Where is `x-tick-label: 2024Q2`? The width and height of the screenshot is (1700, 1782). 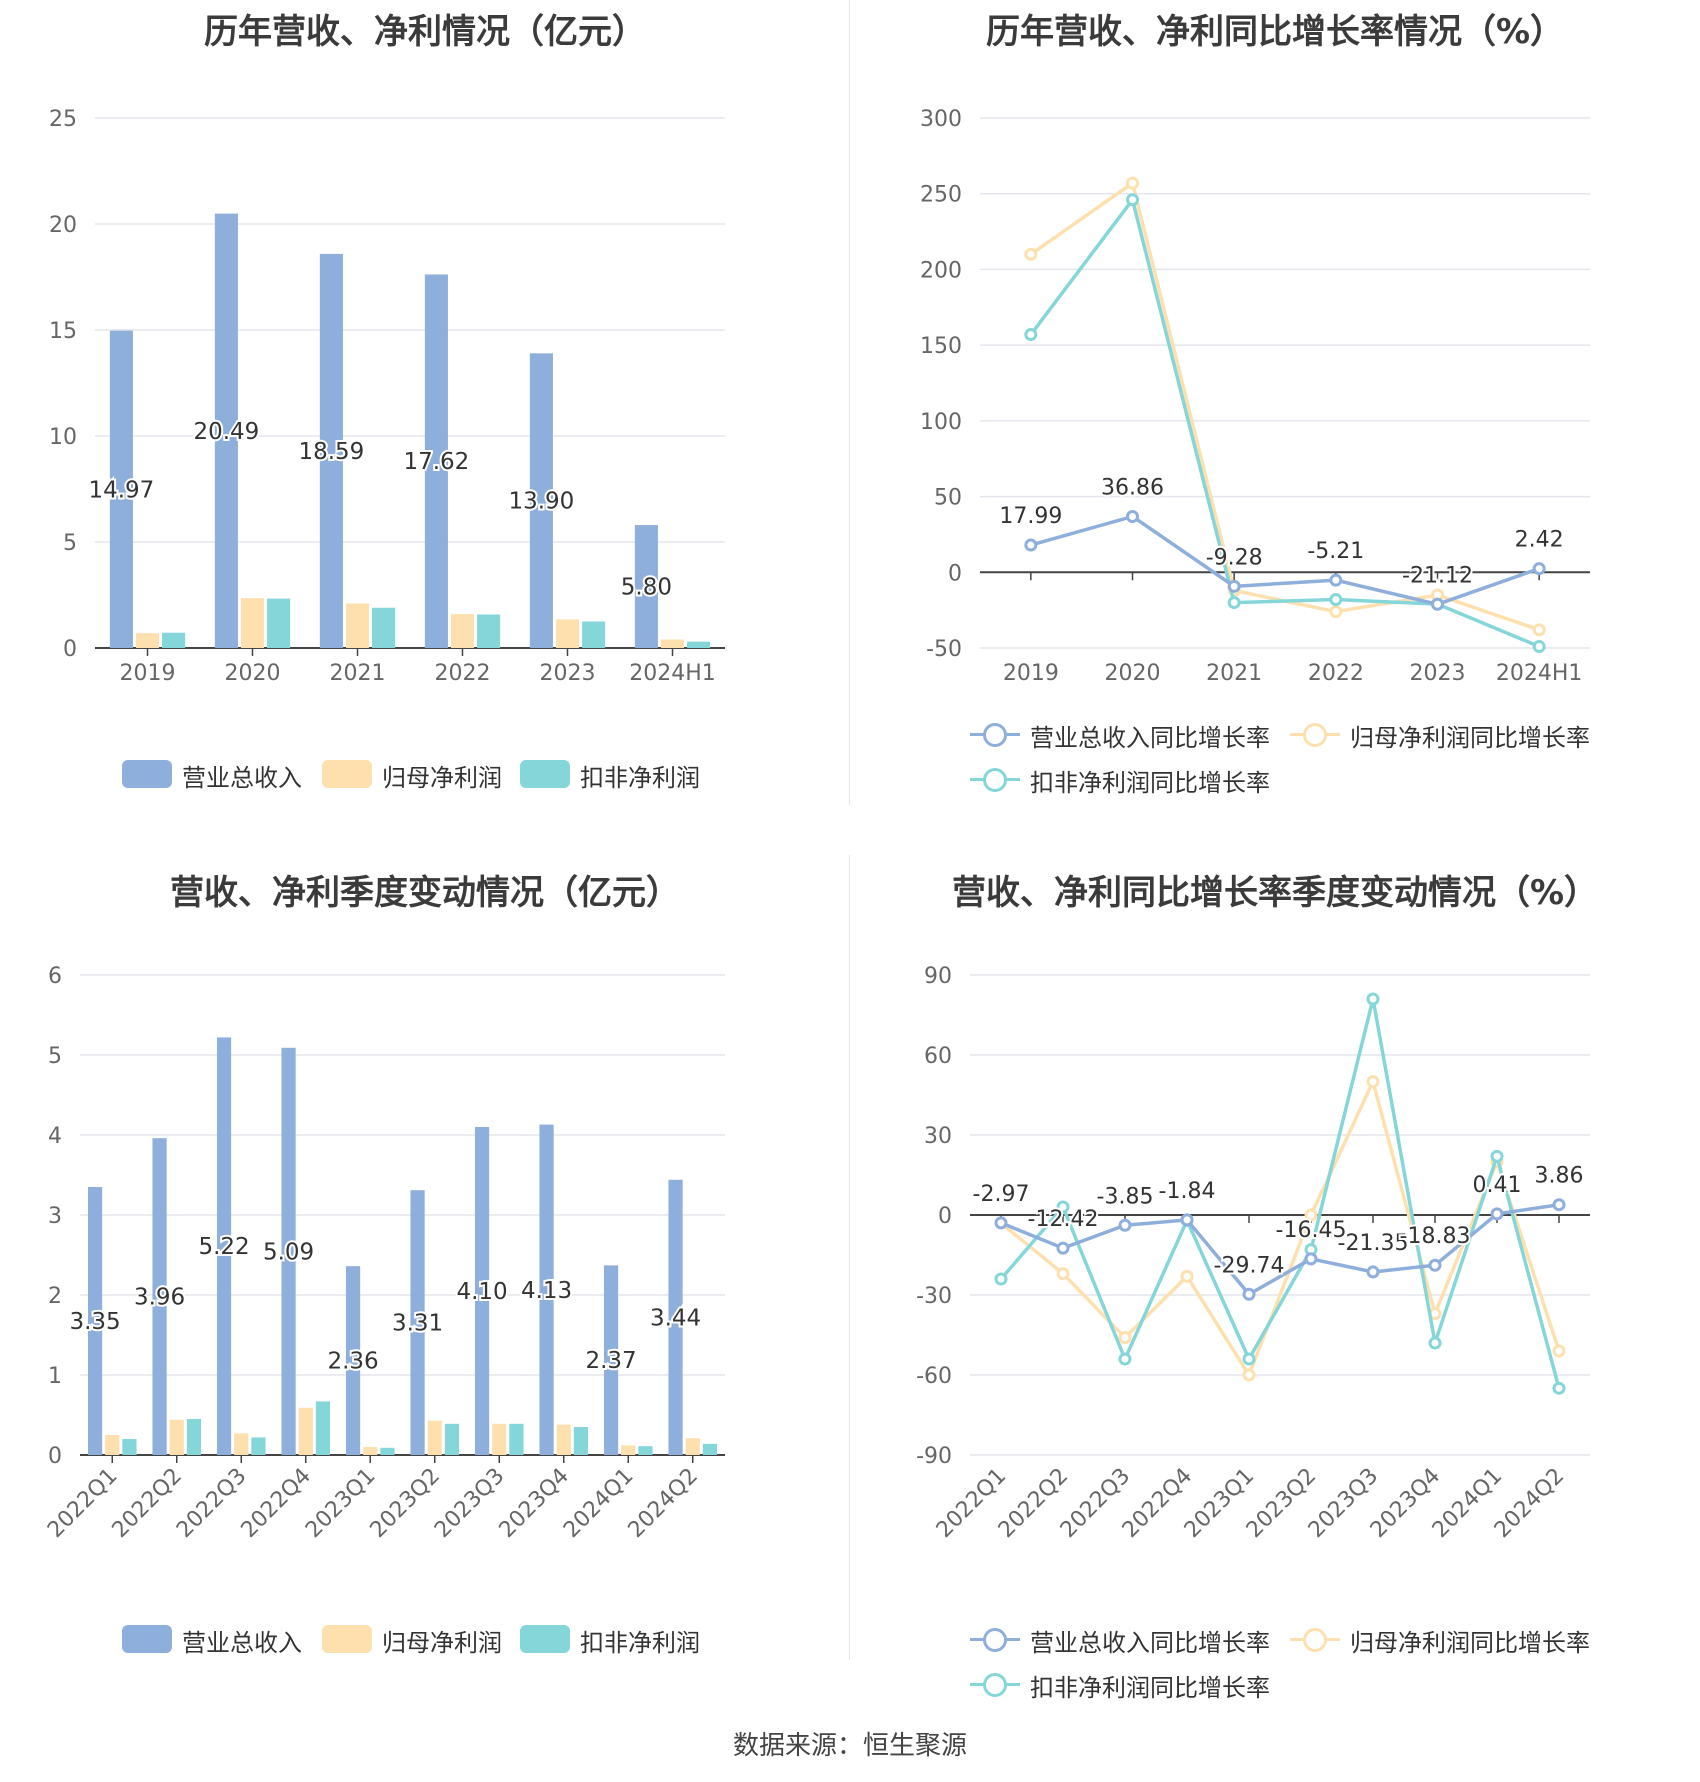
x-tick-label: 2024Q2 is located at coordinates (1529, 1503).